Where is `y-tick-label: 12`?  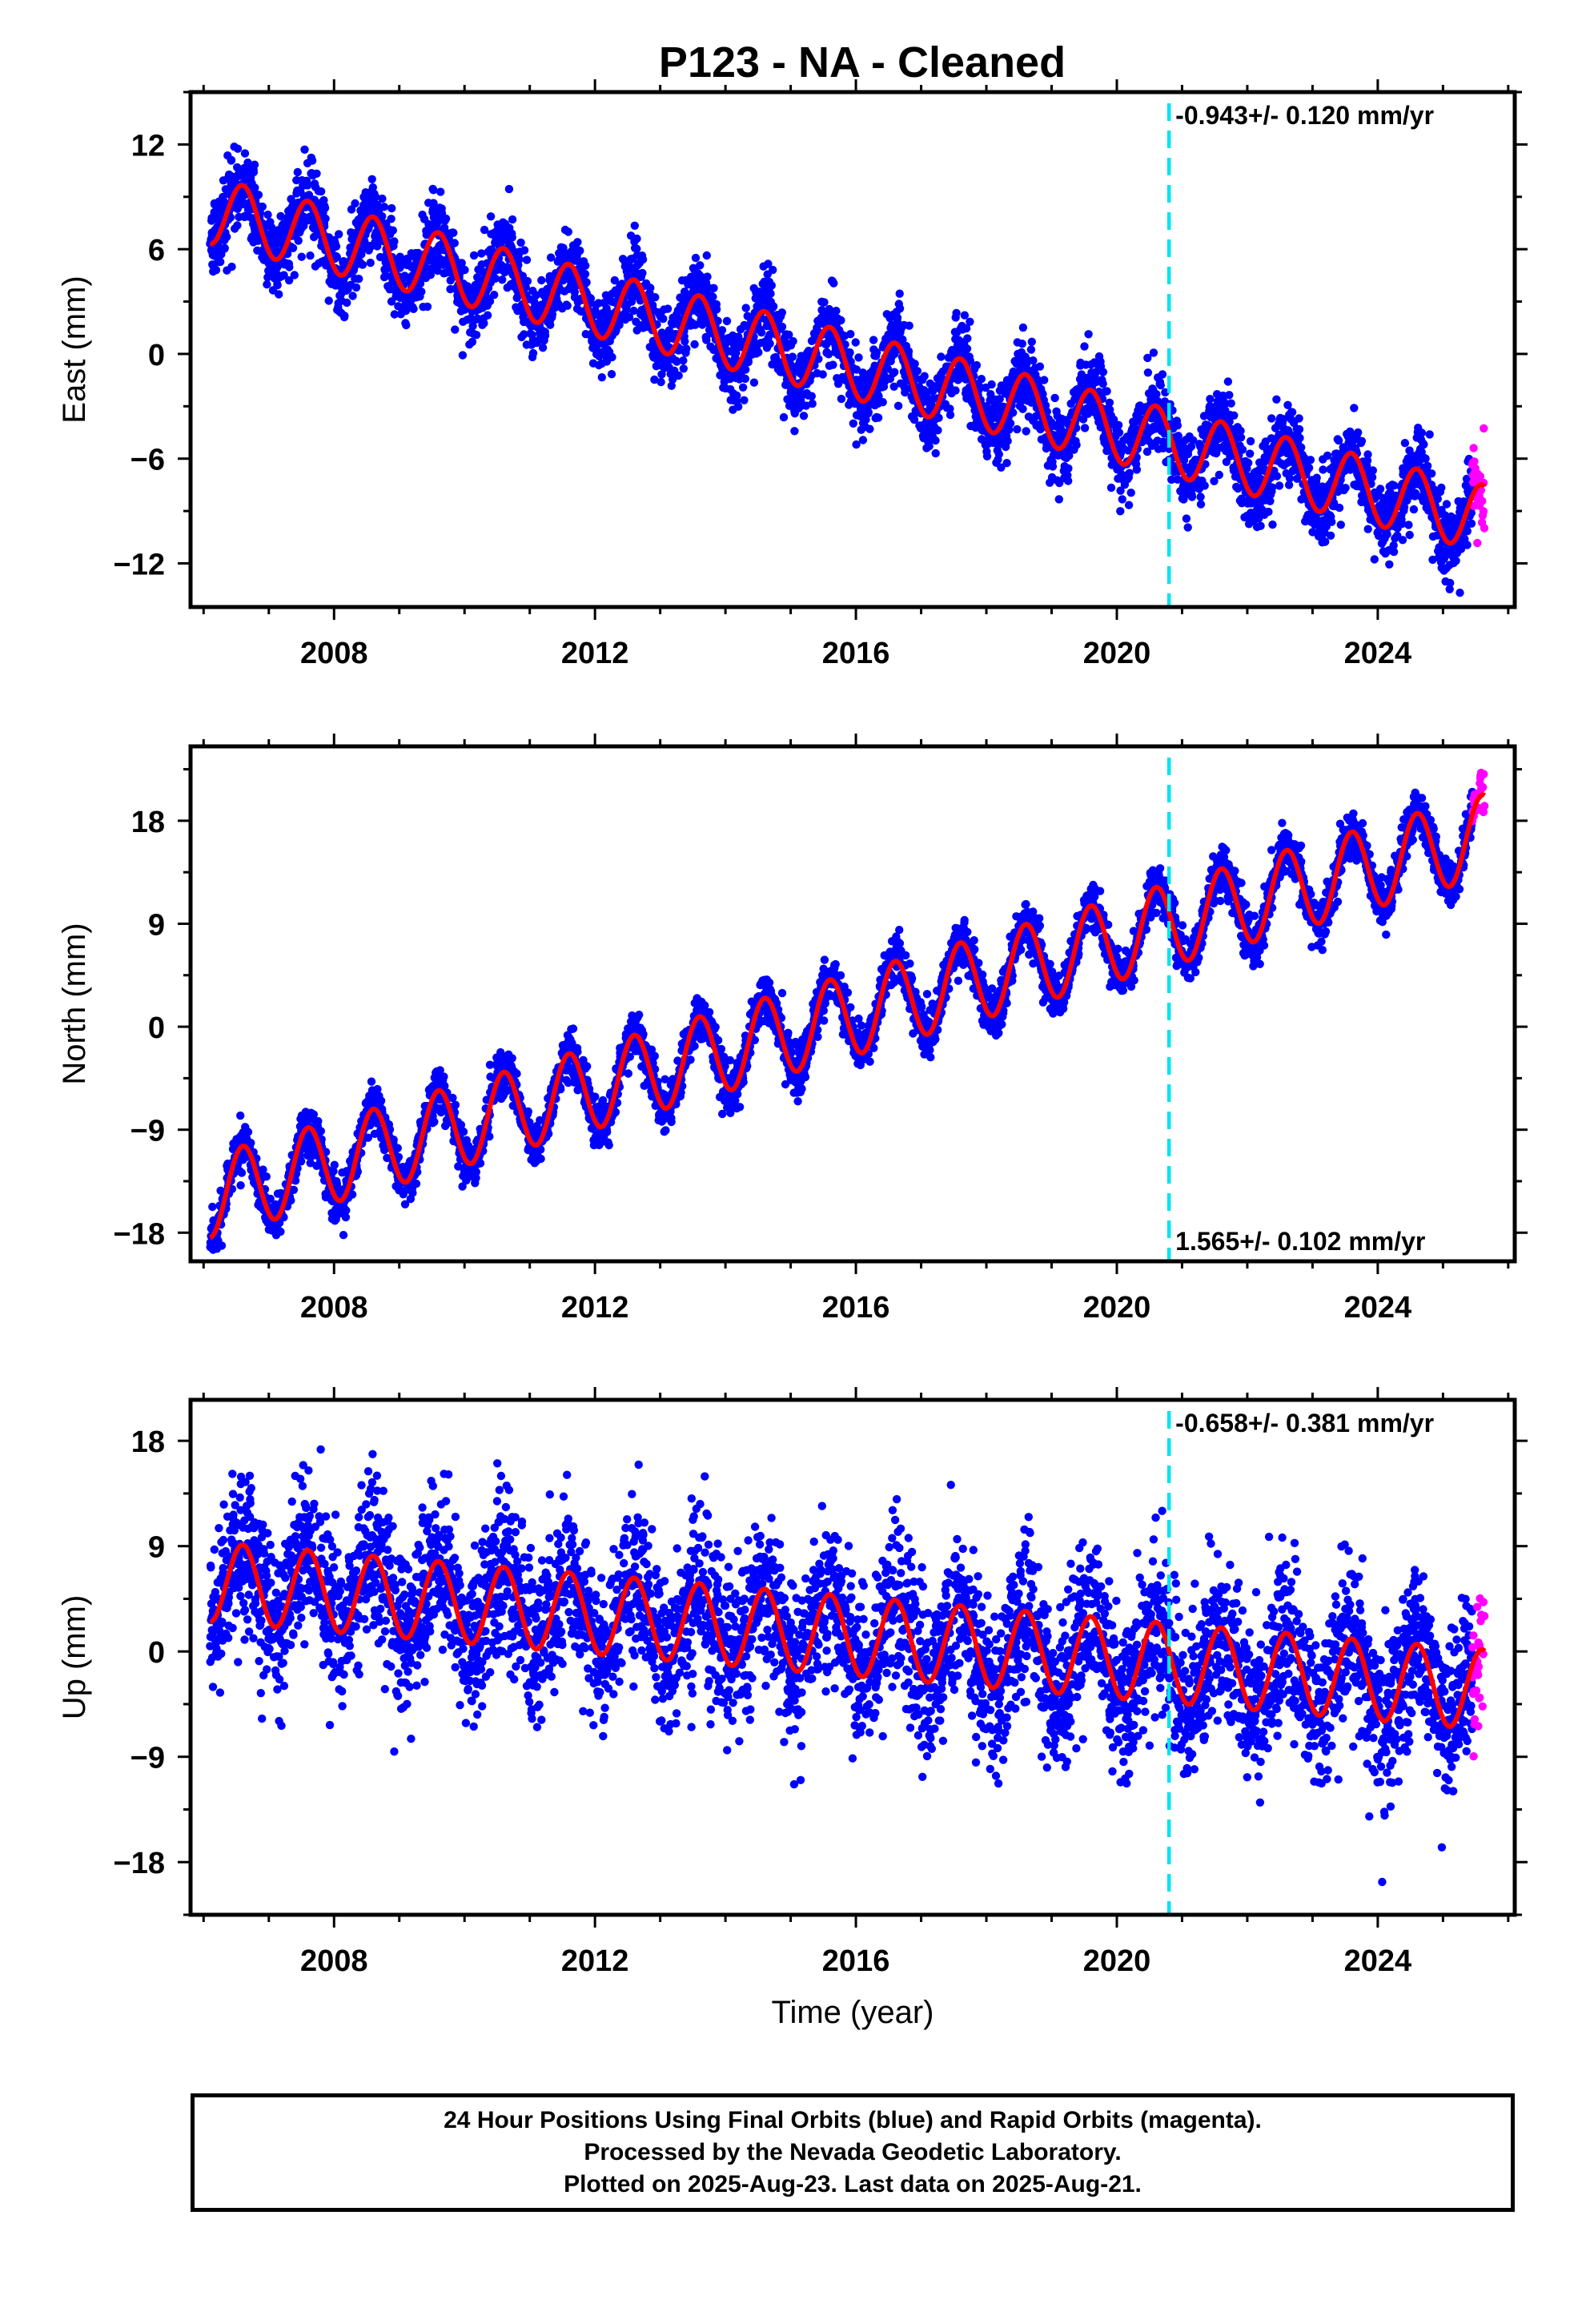 y-tick-label: 12 is located at coordinates (148, 146).